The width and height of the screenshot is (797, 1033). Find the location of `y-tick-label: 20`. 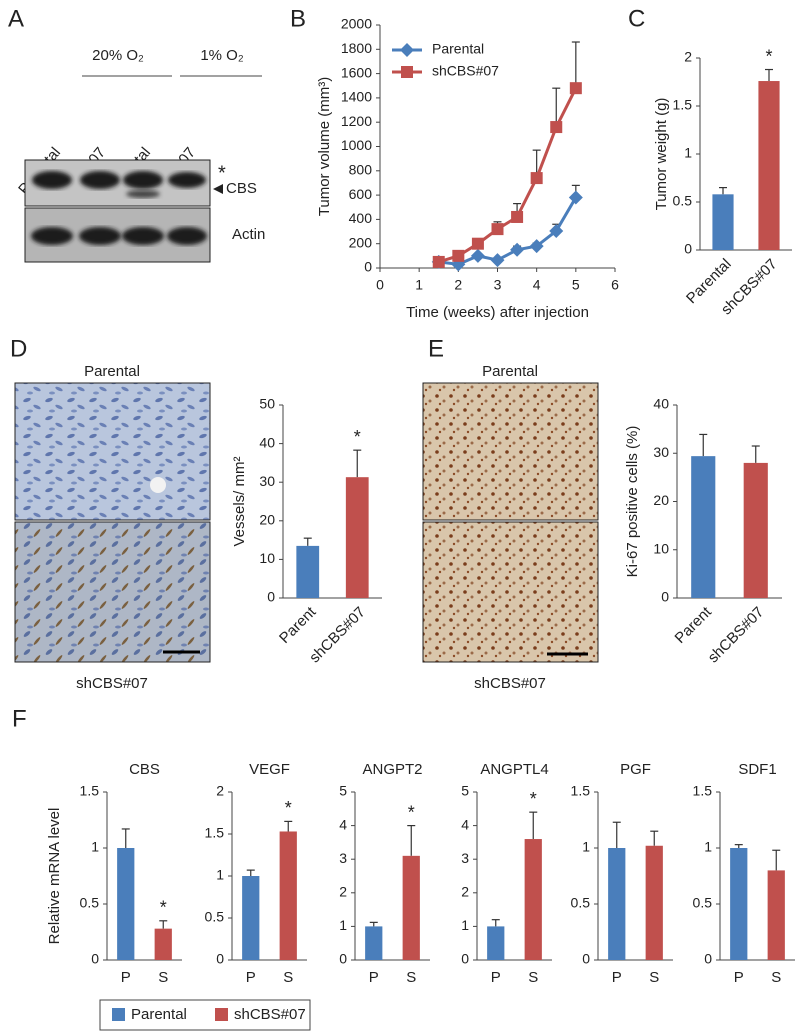

y-tick-label: 20 is located at coordinates (661, 500).